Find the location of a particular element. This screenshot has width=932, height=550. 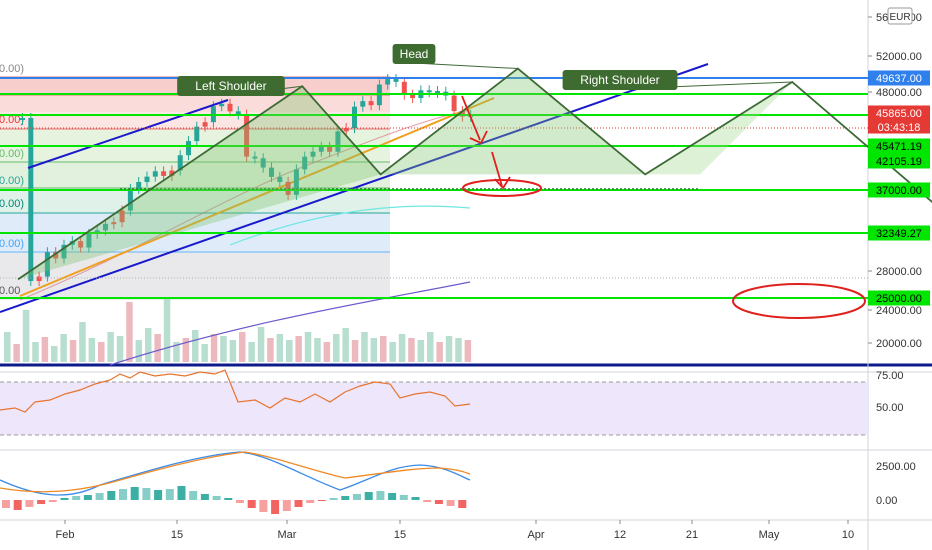

projection-arrowhead is located at coordinates (502, 183).